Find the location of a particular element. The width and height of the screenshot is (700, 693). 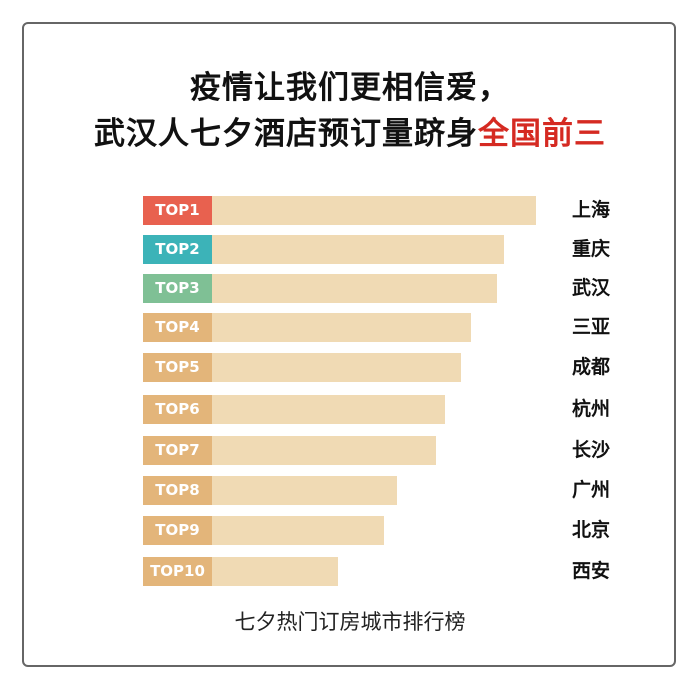

rank-label: TOP5 is located at coordinates (177, 367).